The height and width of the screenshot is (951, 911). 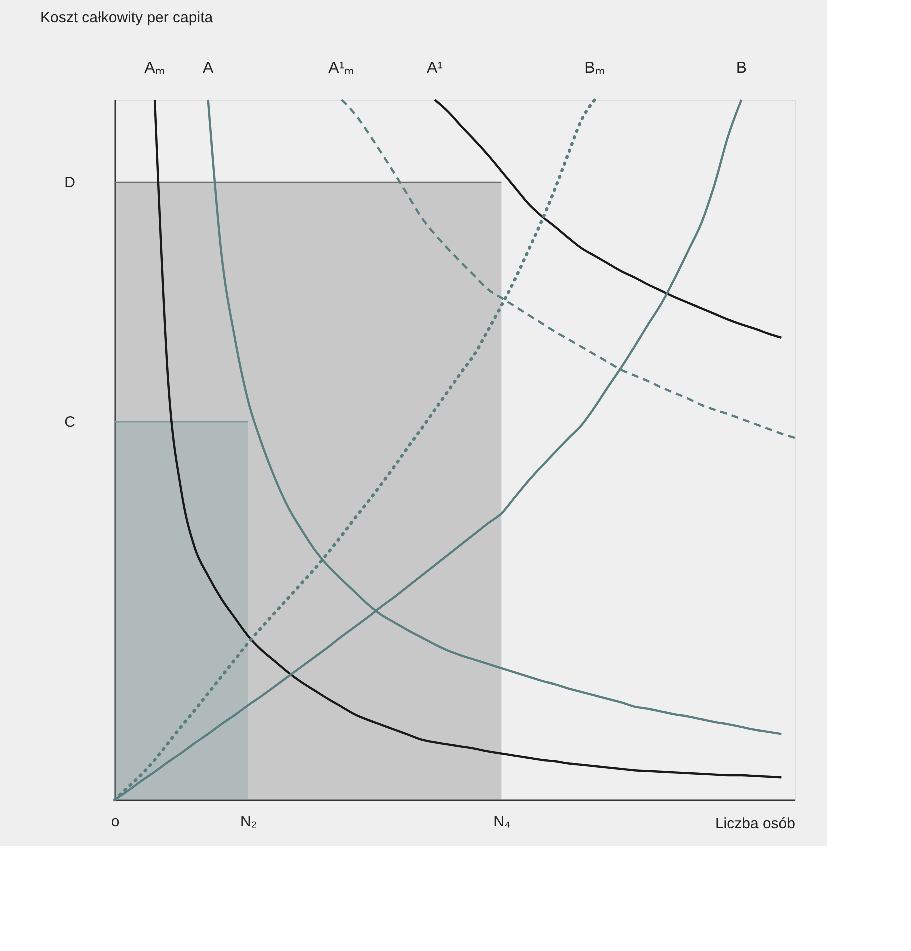 I want to click on ref-line-label: C, so click(x=70, y=422).